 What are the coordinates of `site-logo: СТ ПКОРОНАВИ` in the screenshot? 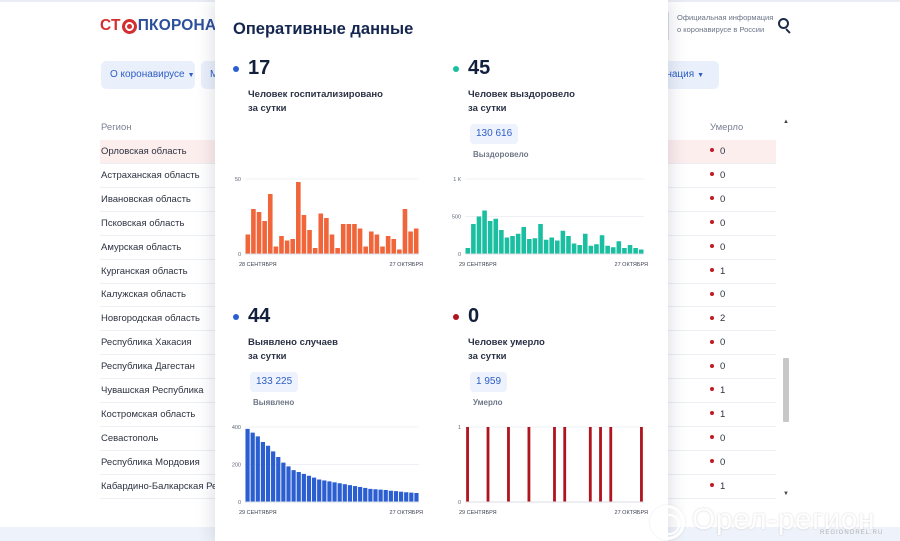 It's located at (169, 26).